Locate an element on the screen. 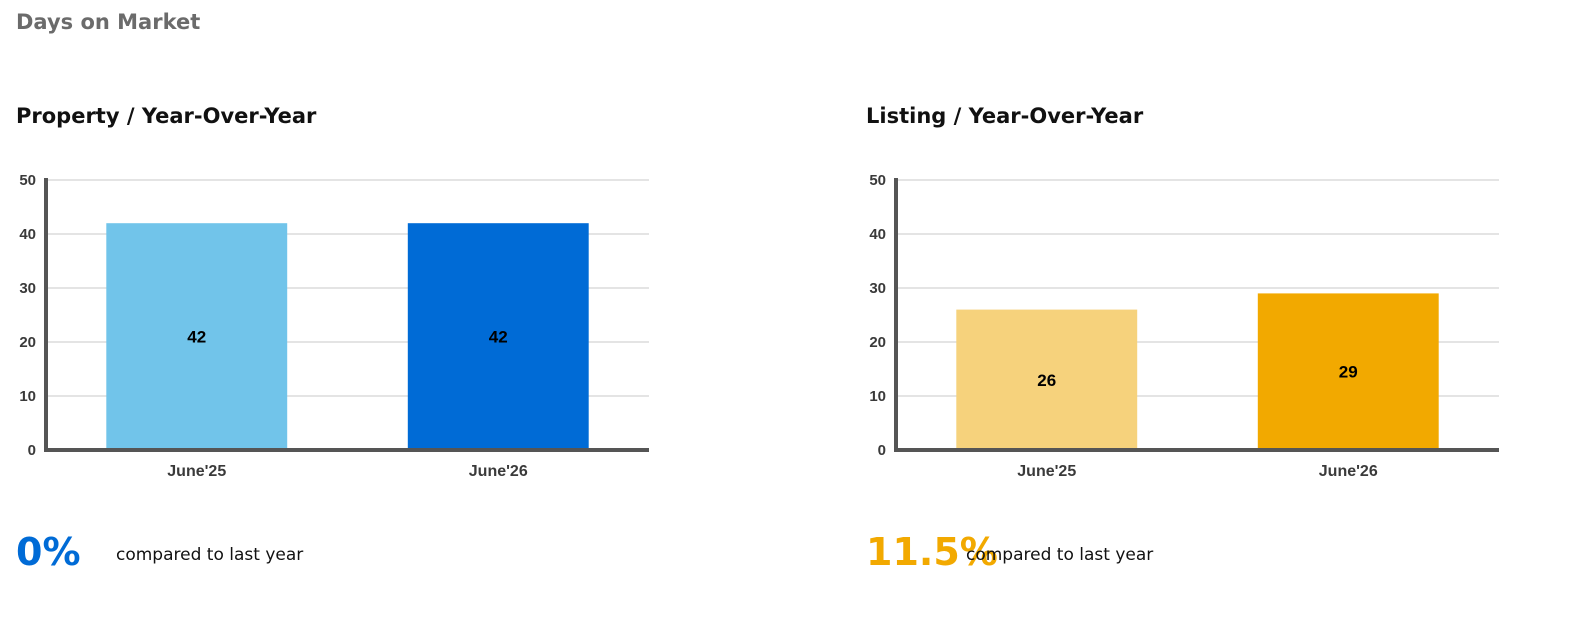 The image size is (1586, 625). listing-change-percent: 11.5% is located at coordinates (932, 552).